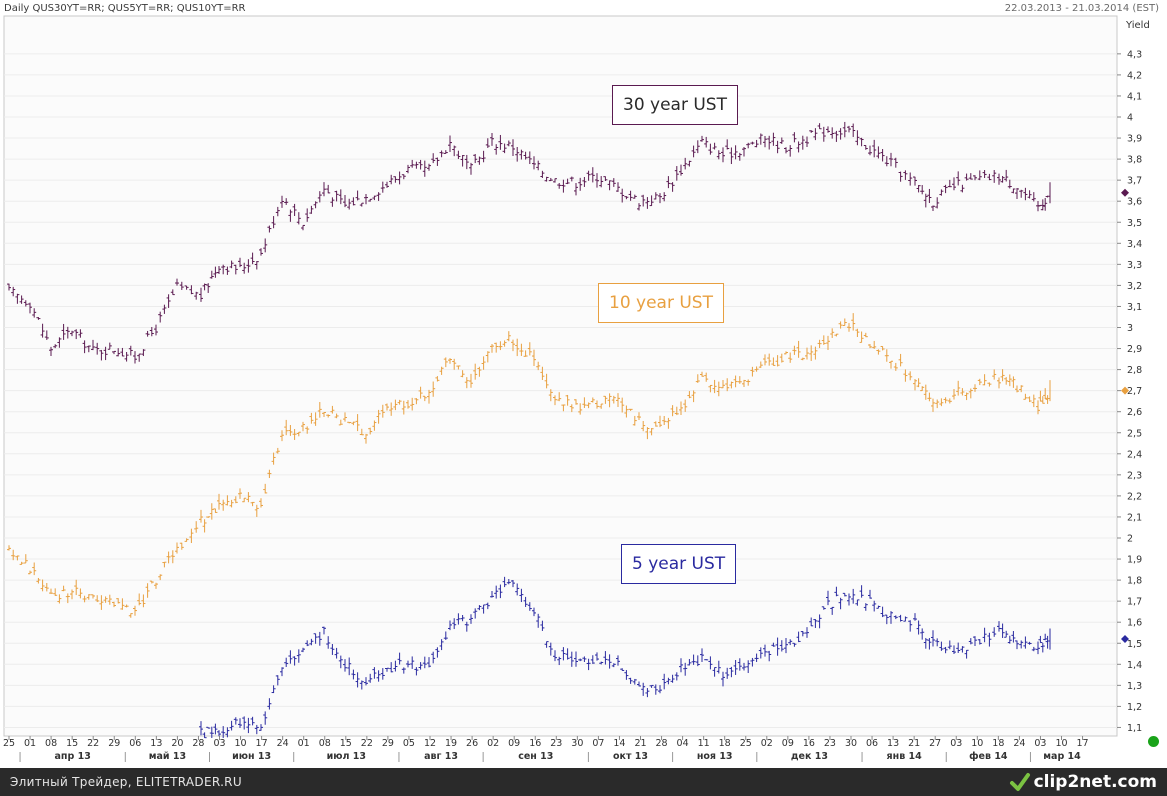 The height and width of the screenshot is (796, 1167). What do you see at coordinates (1134, 307) in the screenshot?
I see `y-tick-label: 3,1` at bounding box center [1134, 307].